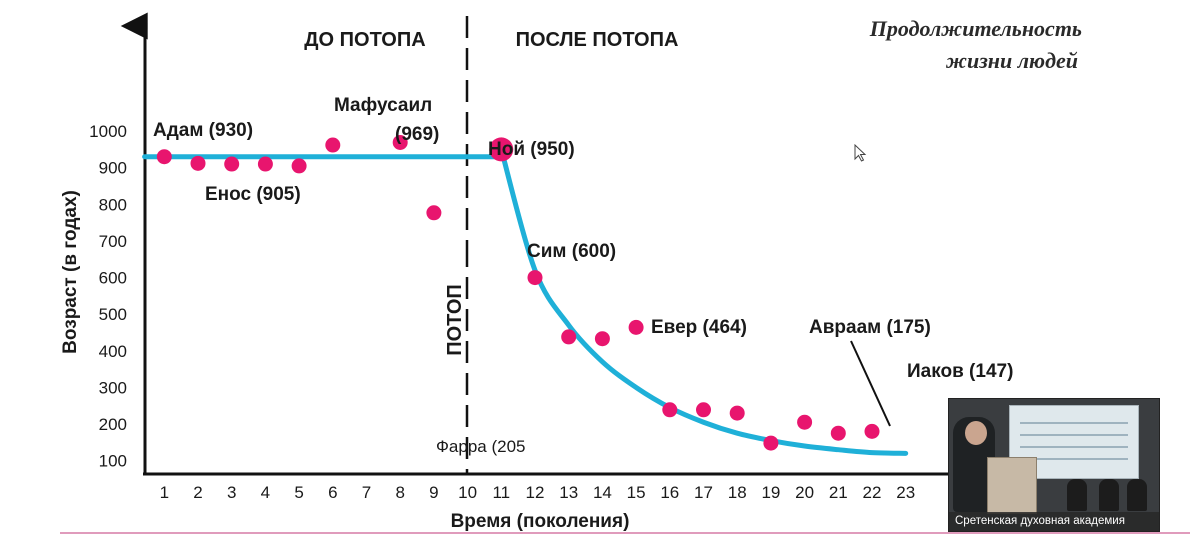 This screenshot has height=553, width=1200. I want to click on y-tick-labels: 100 200 300 400 500 600 700 800 900 1000, so click(108, 296).